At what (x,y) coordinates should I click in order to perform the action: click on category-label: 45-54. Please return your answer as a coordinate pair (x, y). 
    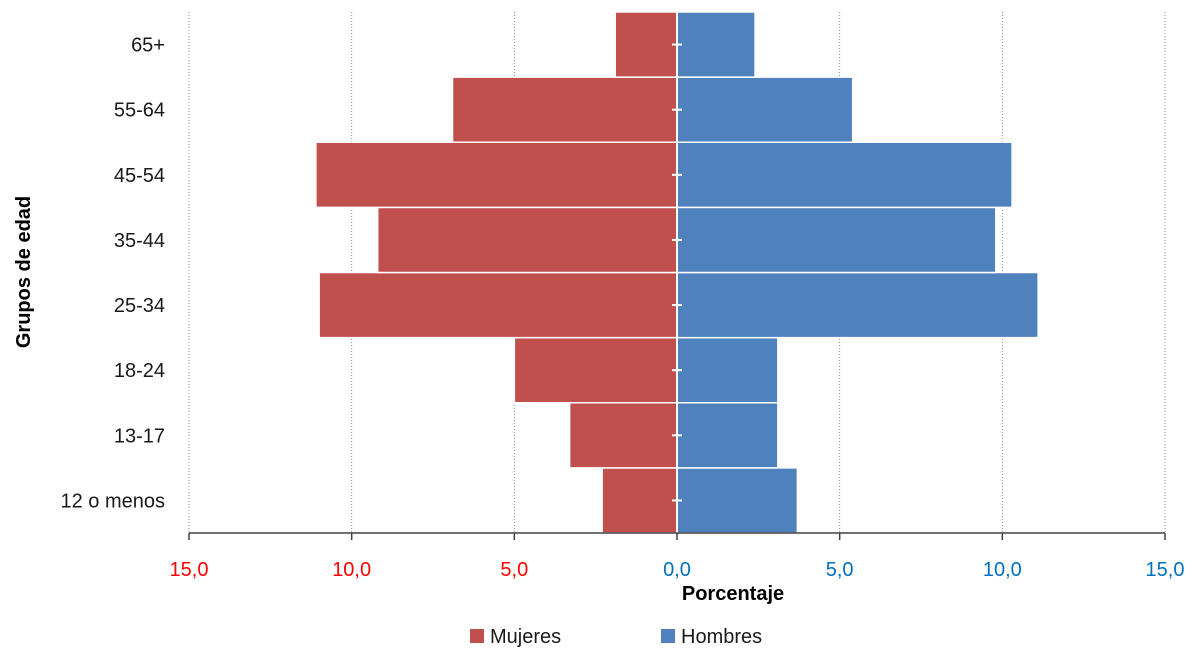
    Looking at the image, I should click on (139, 176).